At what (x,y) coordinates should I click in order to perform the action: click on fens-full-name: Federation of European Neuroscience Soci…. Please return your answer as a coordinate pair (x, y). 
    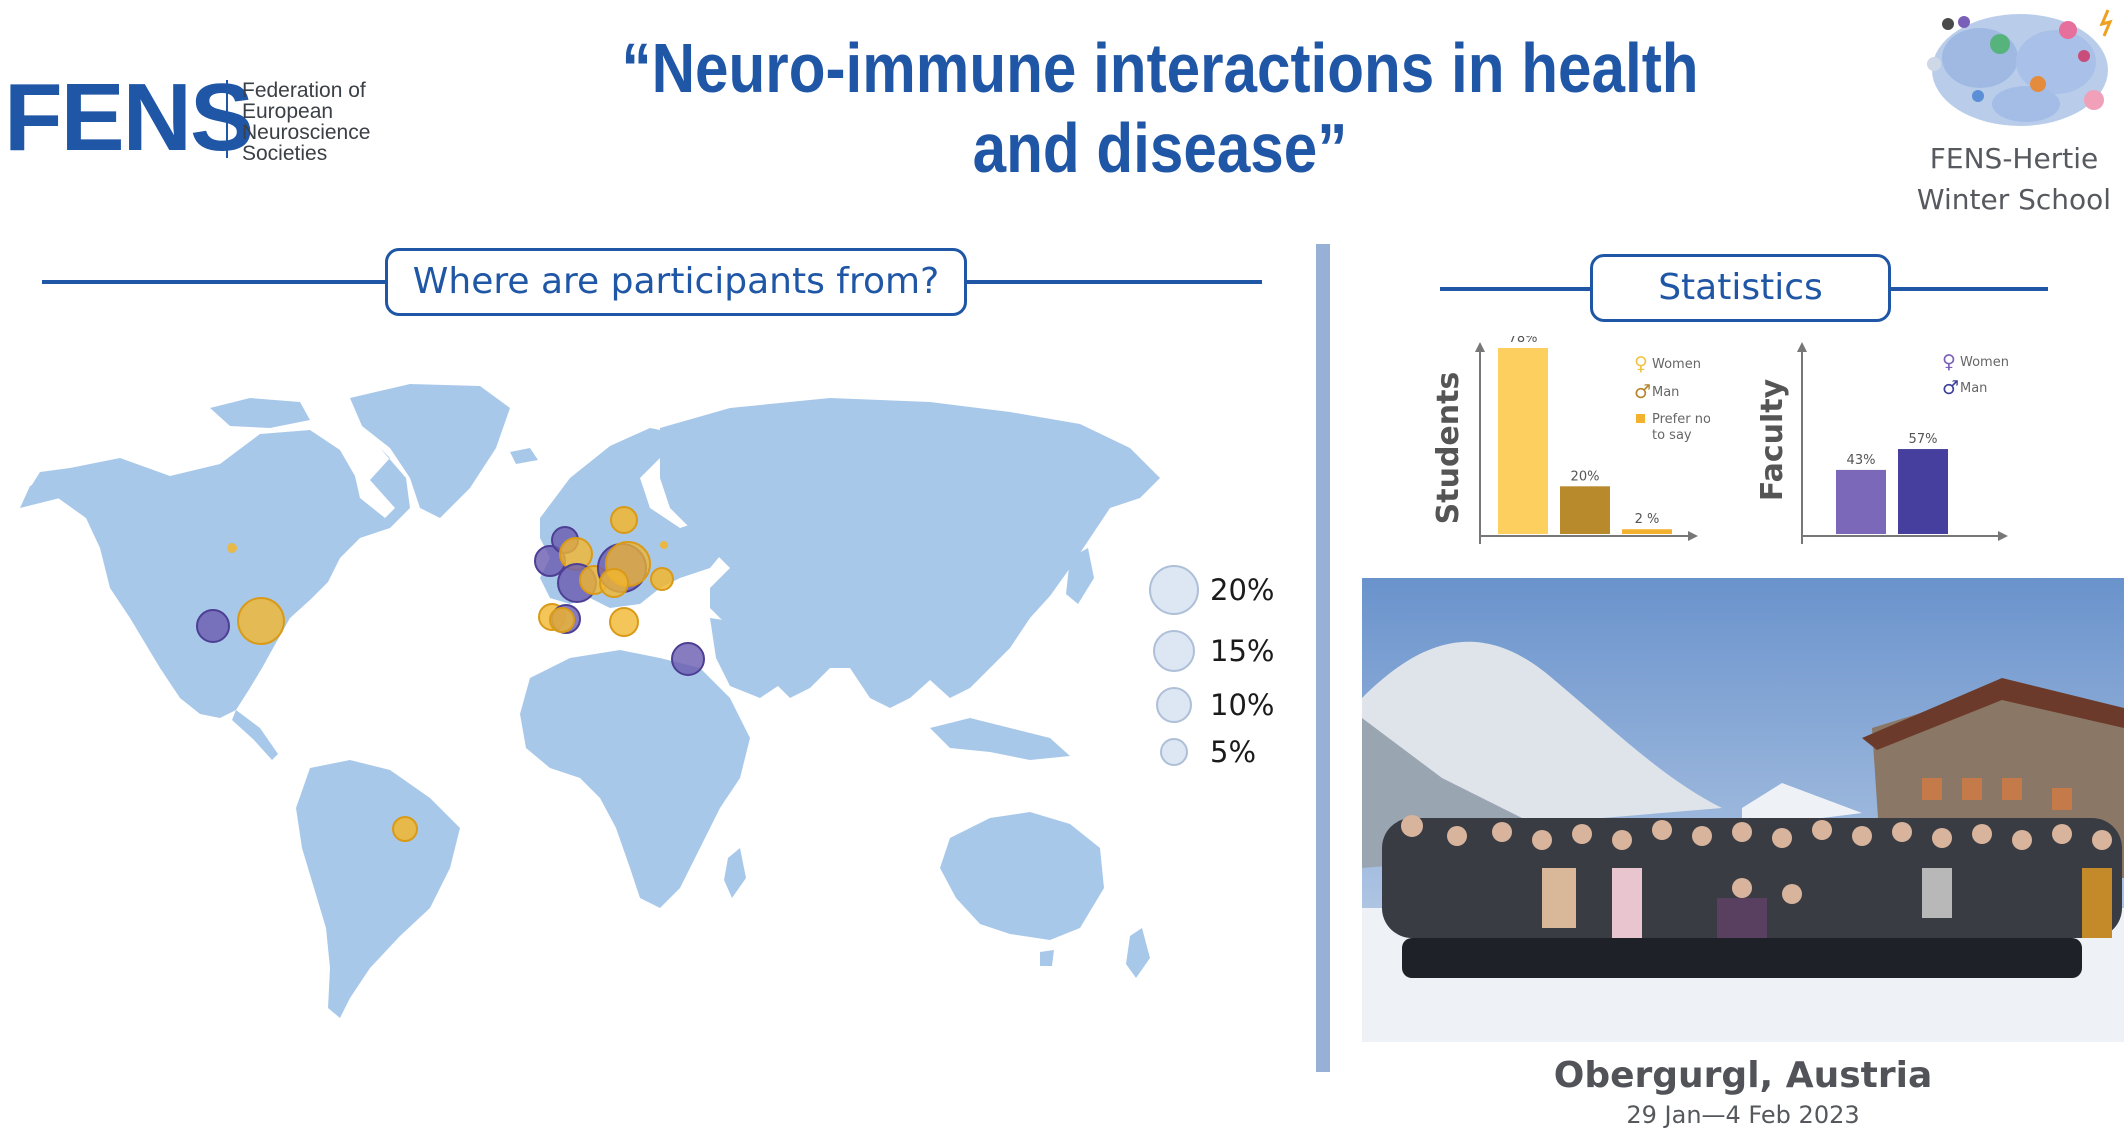
    Looking at the image, I should click on (306, 122).